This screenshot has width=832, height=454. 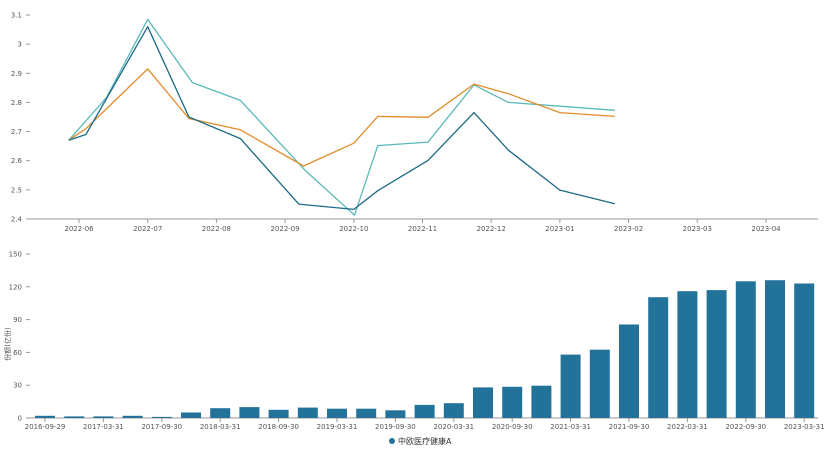 What do you see at coordinates (570, 427) in the screenshot?
I see `x-tick-label: 2021-03-31` at bounding box center [570, 427].